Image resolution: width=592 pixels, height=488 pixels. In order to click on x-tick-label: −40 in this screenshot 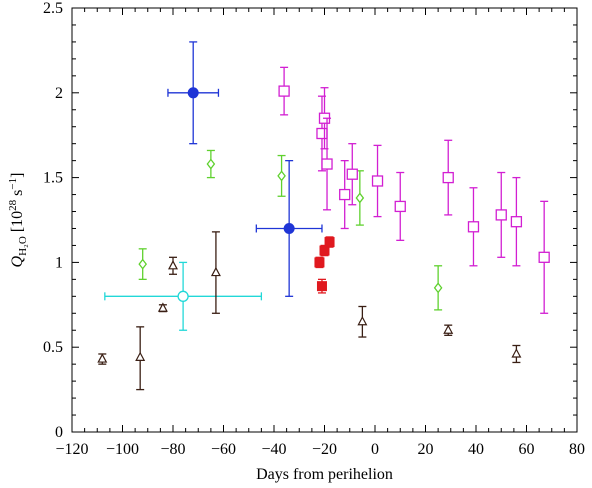, I will do `click(273, 449)`.